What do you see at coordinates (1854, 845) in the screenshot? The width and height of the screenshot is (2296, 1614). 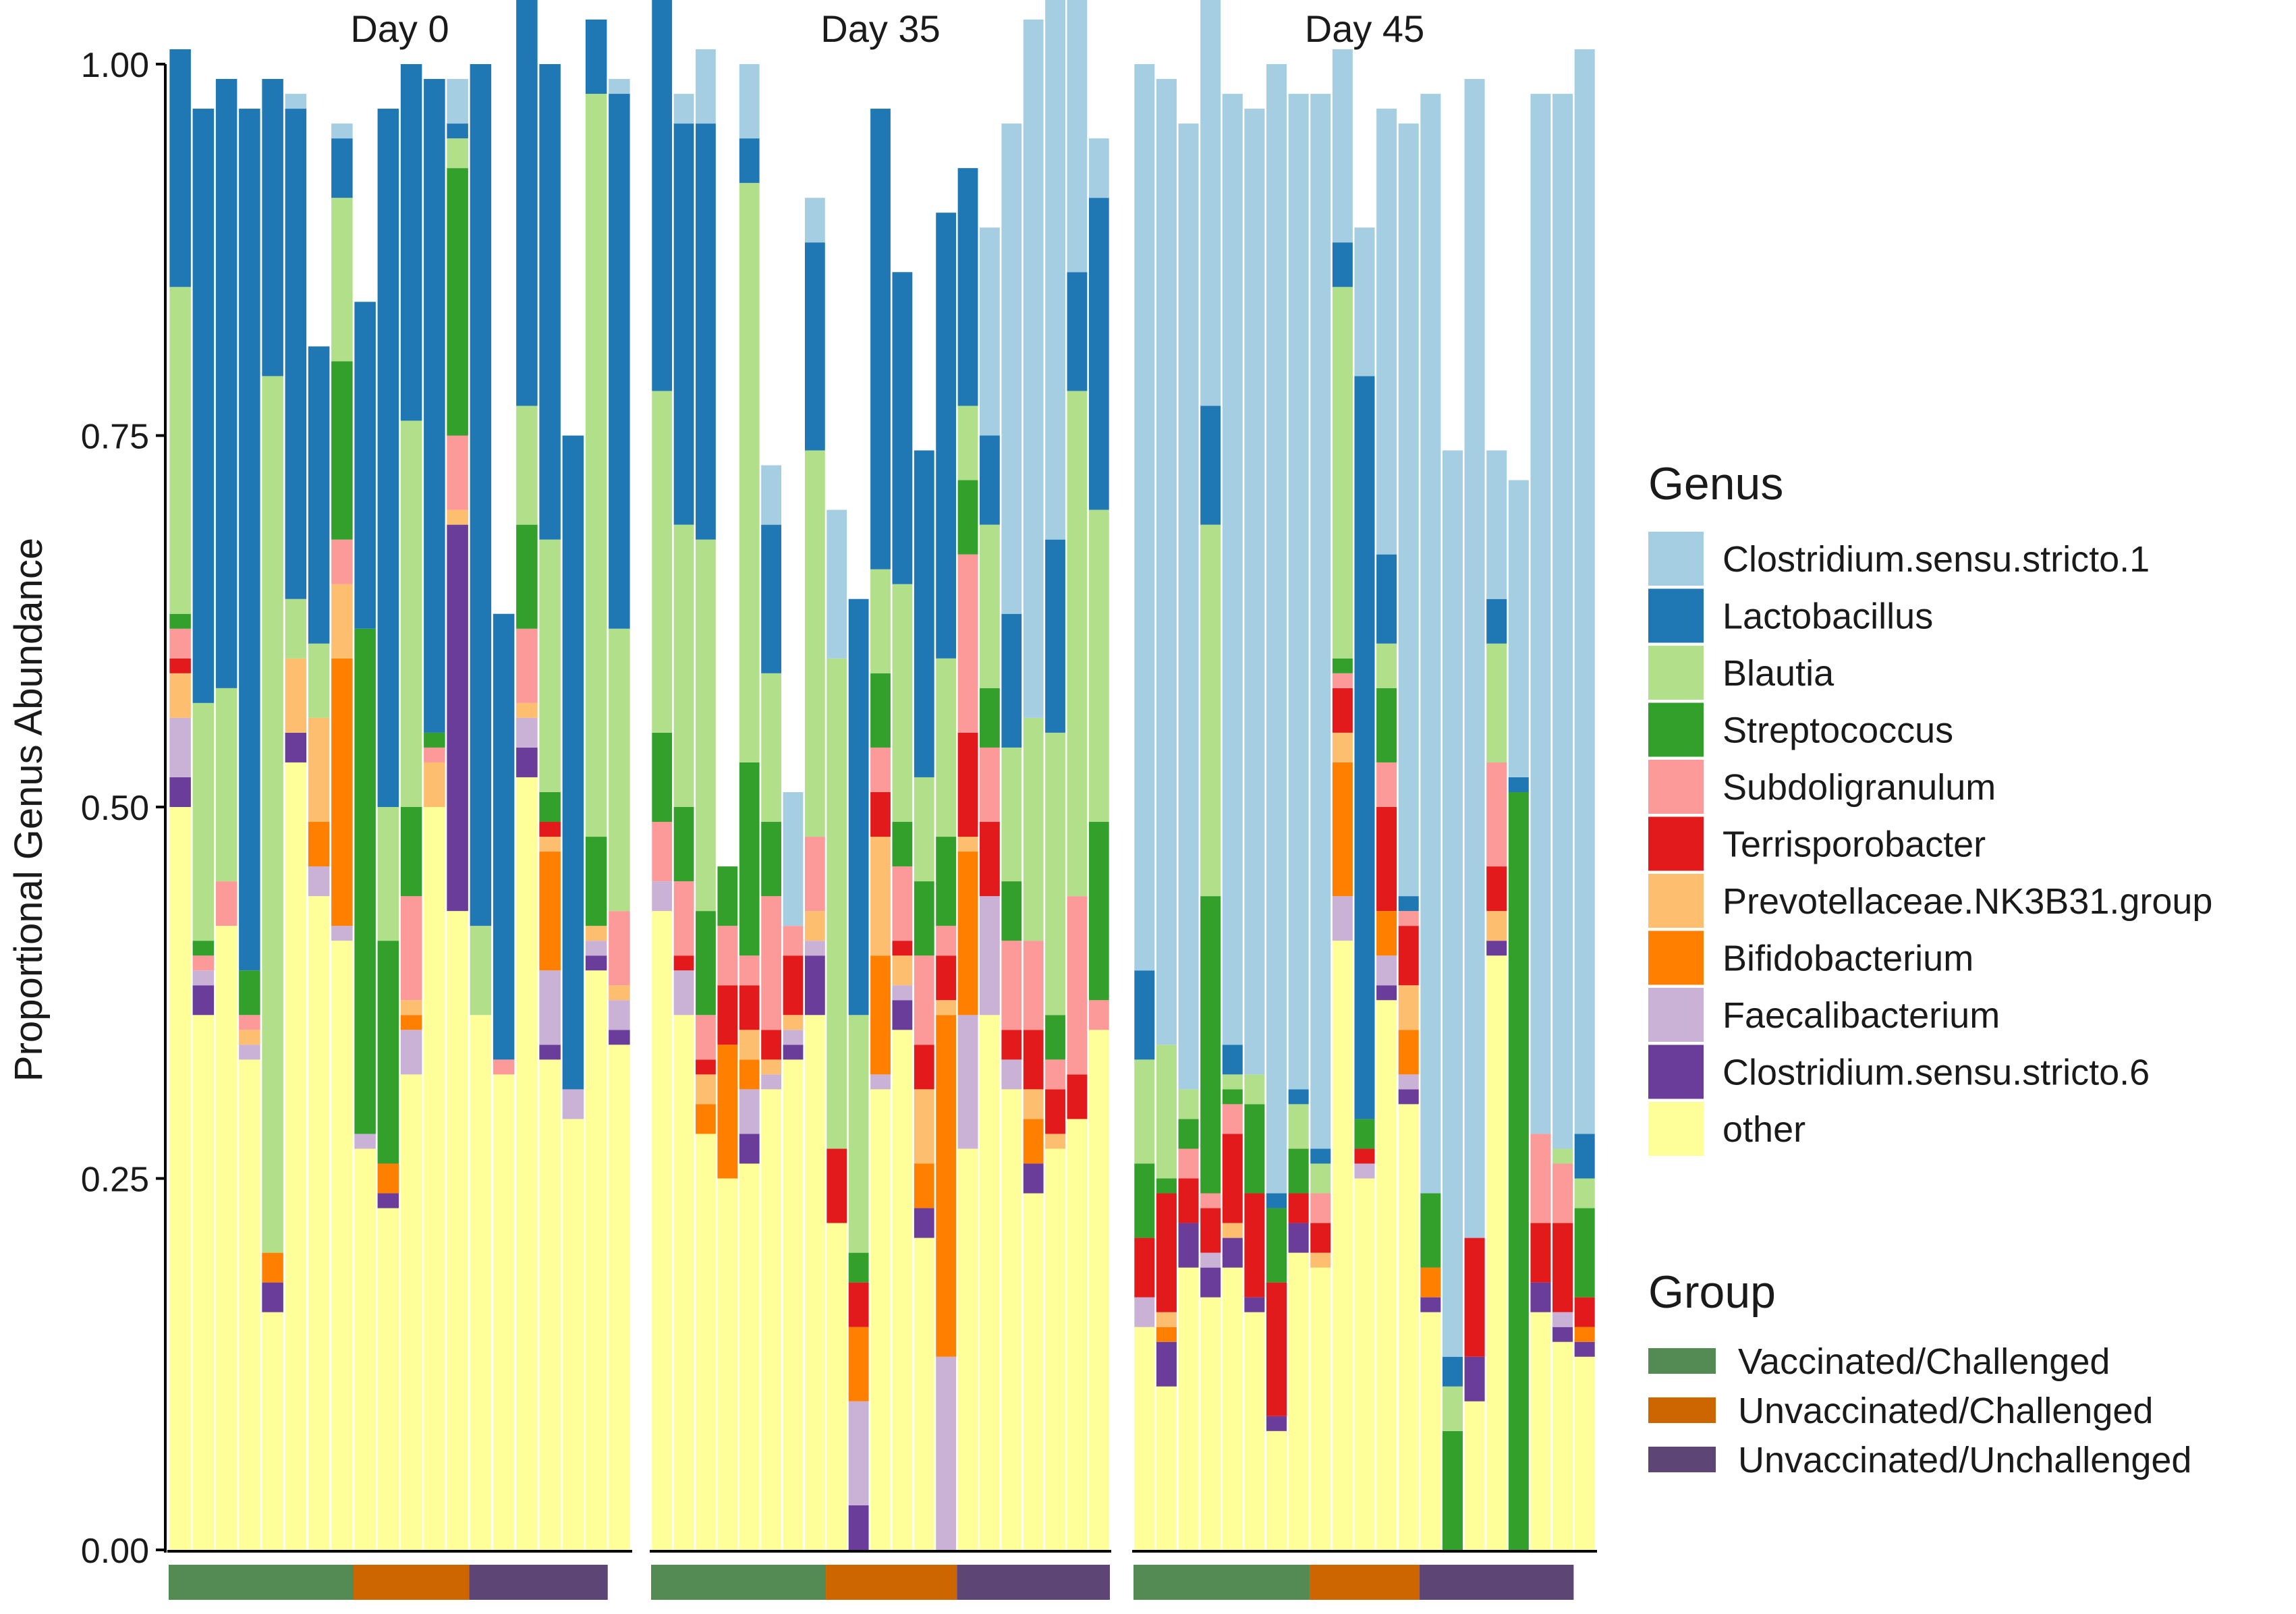 I see `legend-label-genus: Terrisporobacter` at bounding box center [1854, 845].